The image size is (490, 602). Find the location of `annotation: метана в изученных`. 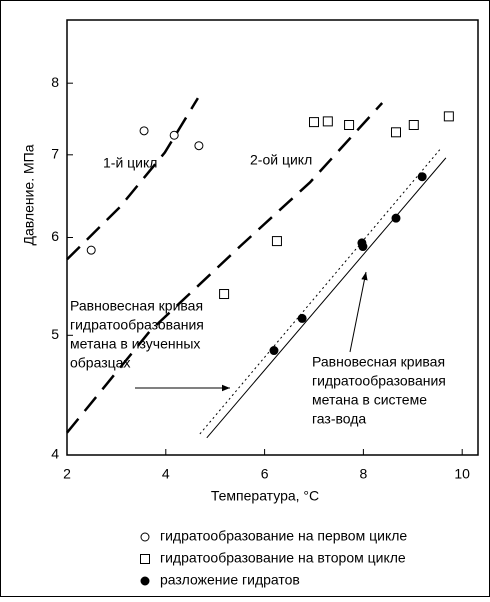

annotation: метана в изученных is located at coordinates (135, 344).